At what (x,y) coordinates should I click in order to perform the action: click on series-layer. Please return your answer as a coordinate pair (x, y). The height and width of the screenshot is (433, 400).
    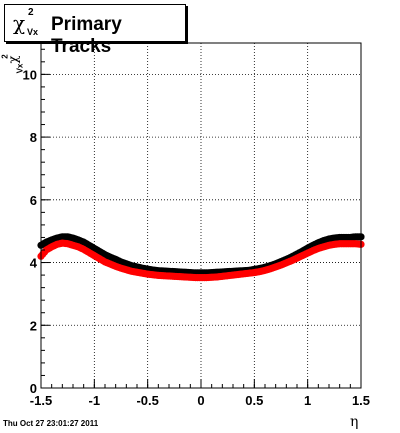
    Looking at the image, I should click on (201, 257).